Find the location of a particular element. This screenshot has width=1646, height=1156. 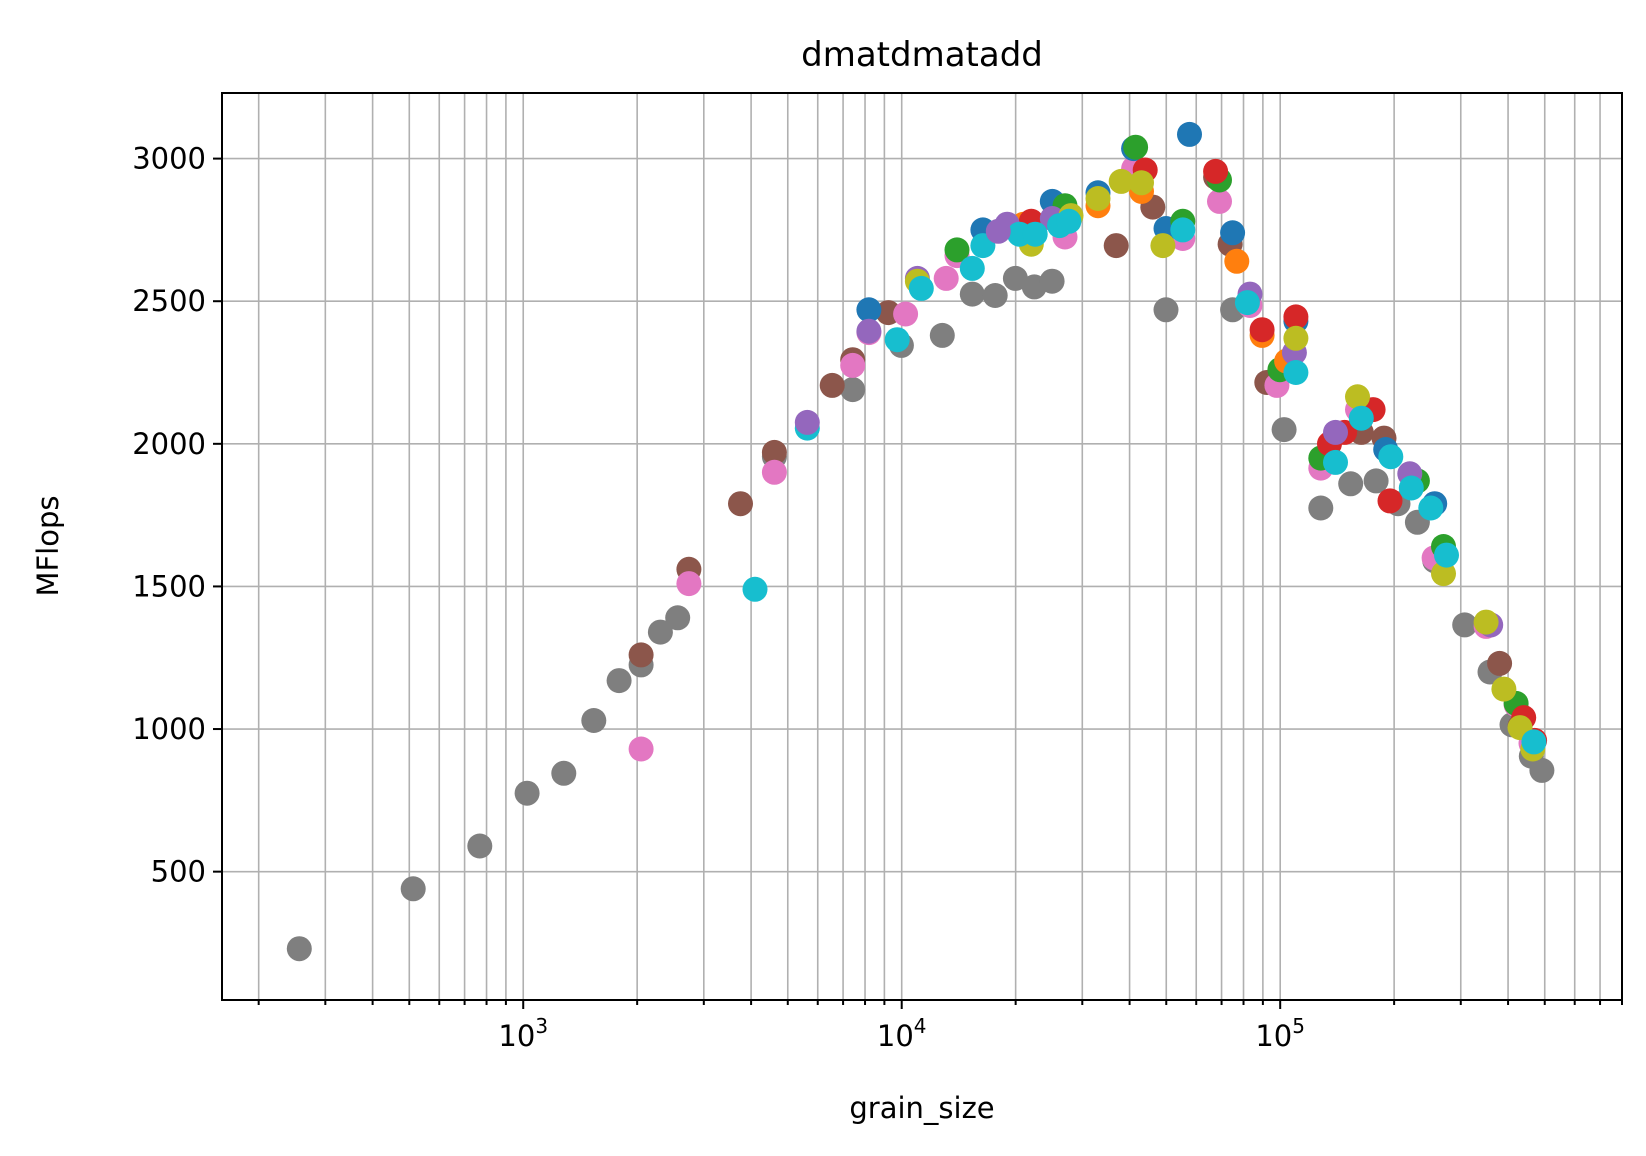

x-tick-label: 10⁵ is located at coordinates (1280, 1033).